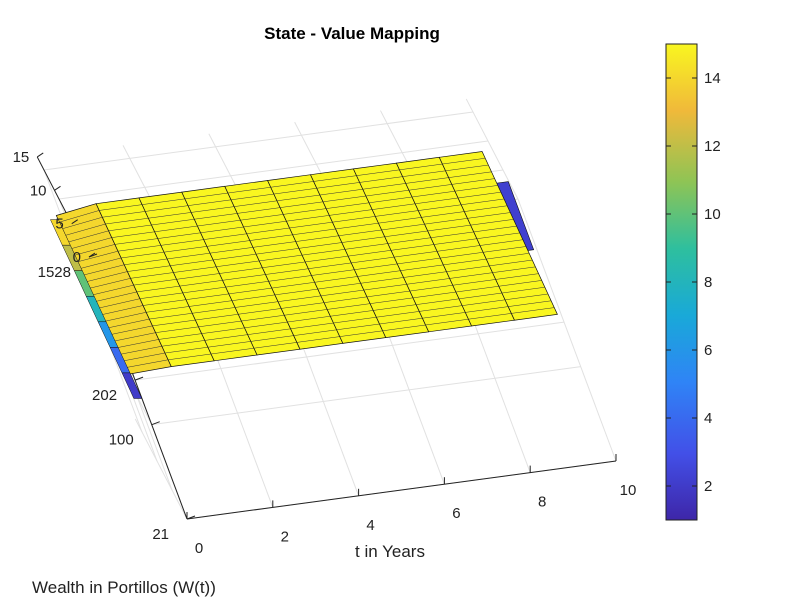  What do you see at coordinates (104, 395) in the screenshot?
I see `y-tick-label: 202` at bounding box center [104, 395].